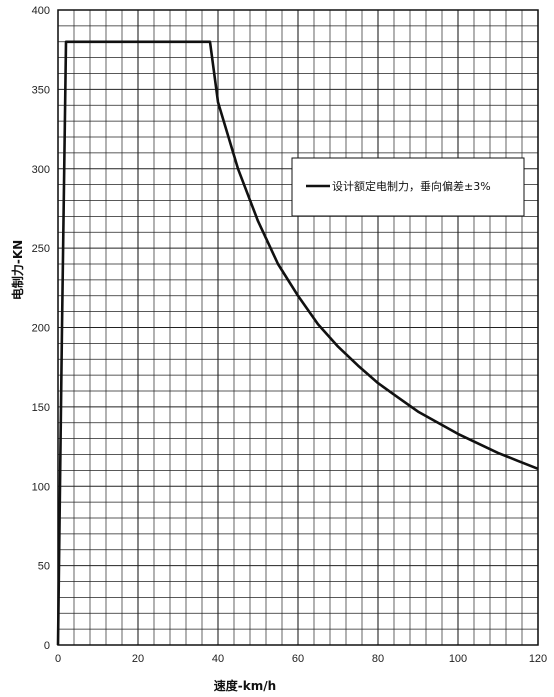  Describe the element at coordinates (47, 646) in the screenshot. I see `y-tick-label: 0` at that location.